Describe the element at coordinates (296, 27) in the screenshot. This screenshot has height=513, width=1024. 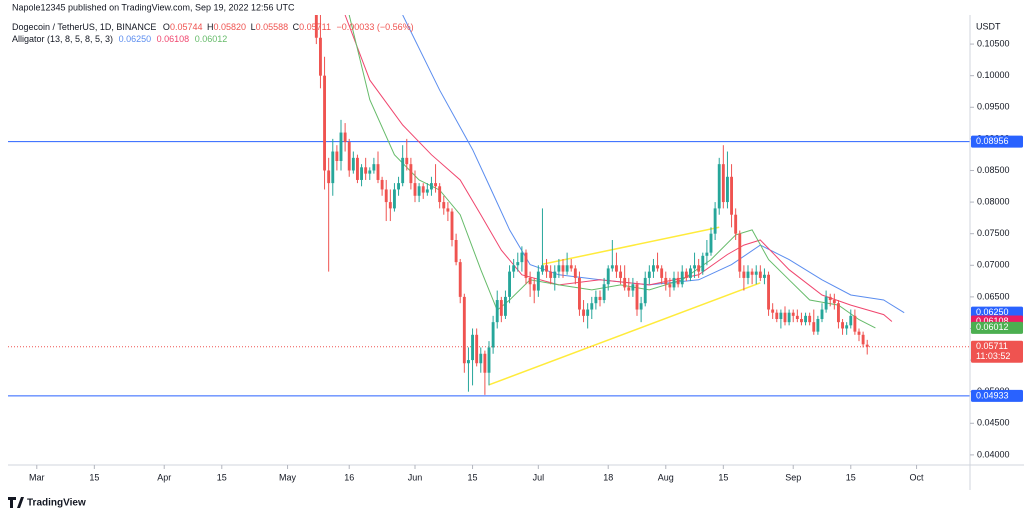
I see `ohlc-key: C` at that location.